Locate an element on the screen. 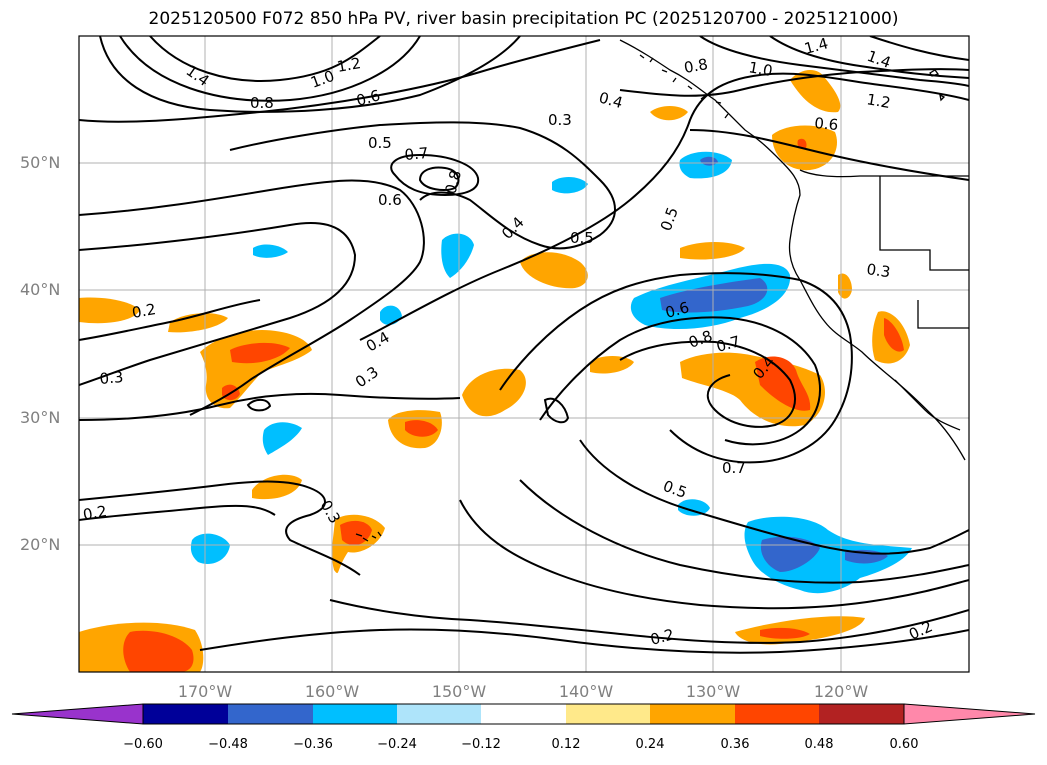 Image resolution: width=1047 pixels, height=765 pixels. lat-tick-label: 50°N is located at coordinates (40, 162).